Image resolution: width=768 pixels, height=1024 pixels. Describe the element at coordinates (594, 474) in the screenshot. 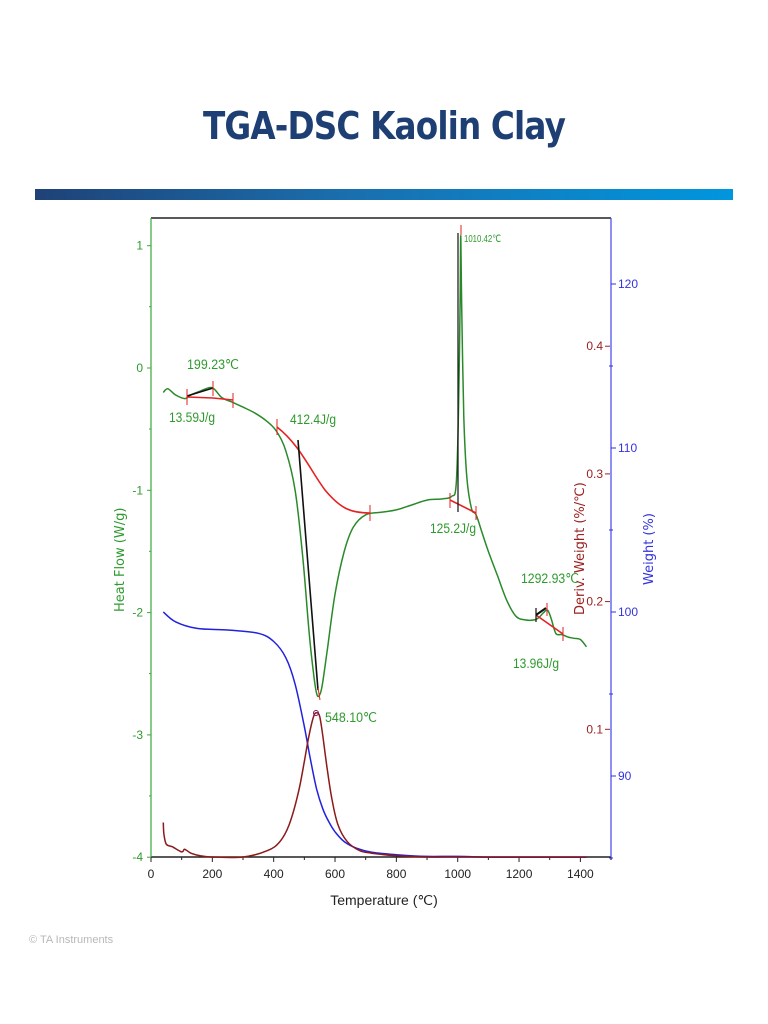

I see `deriv-weight-tick-label: 0.3` at that location.